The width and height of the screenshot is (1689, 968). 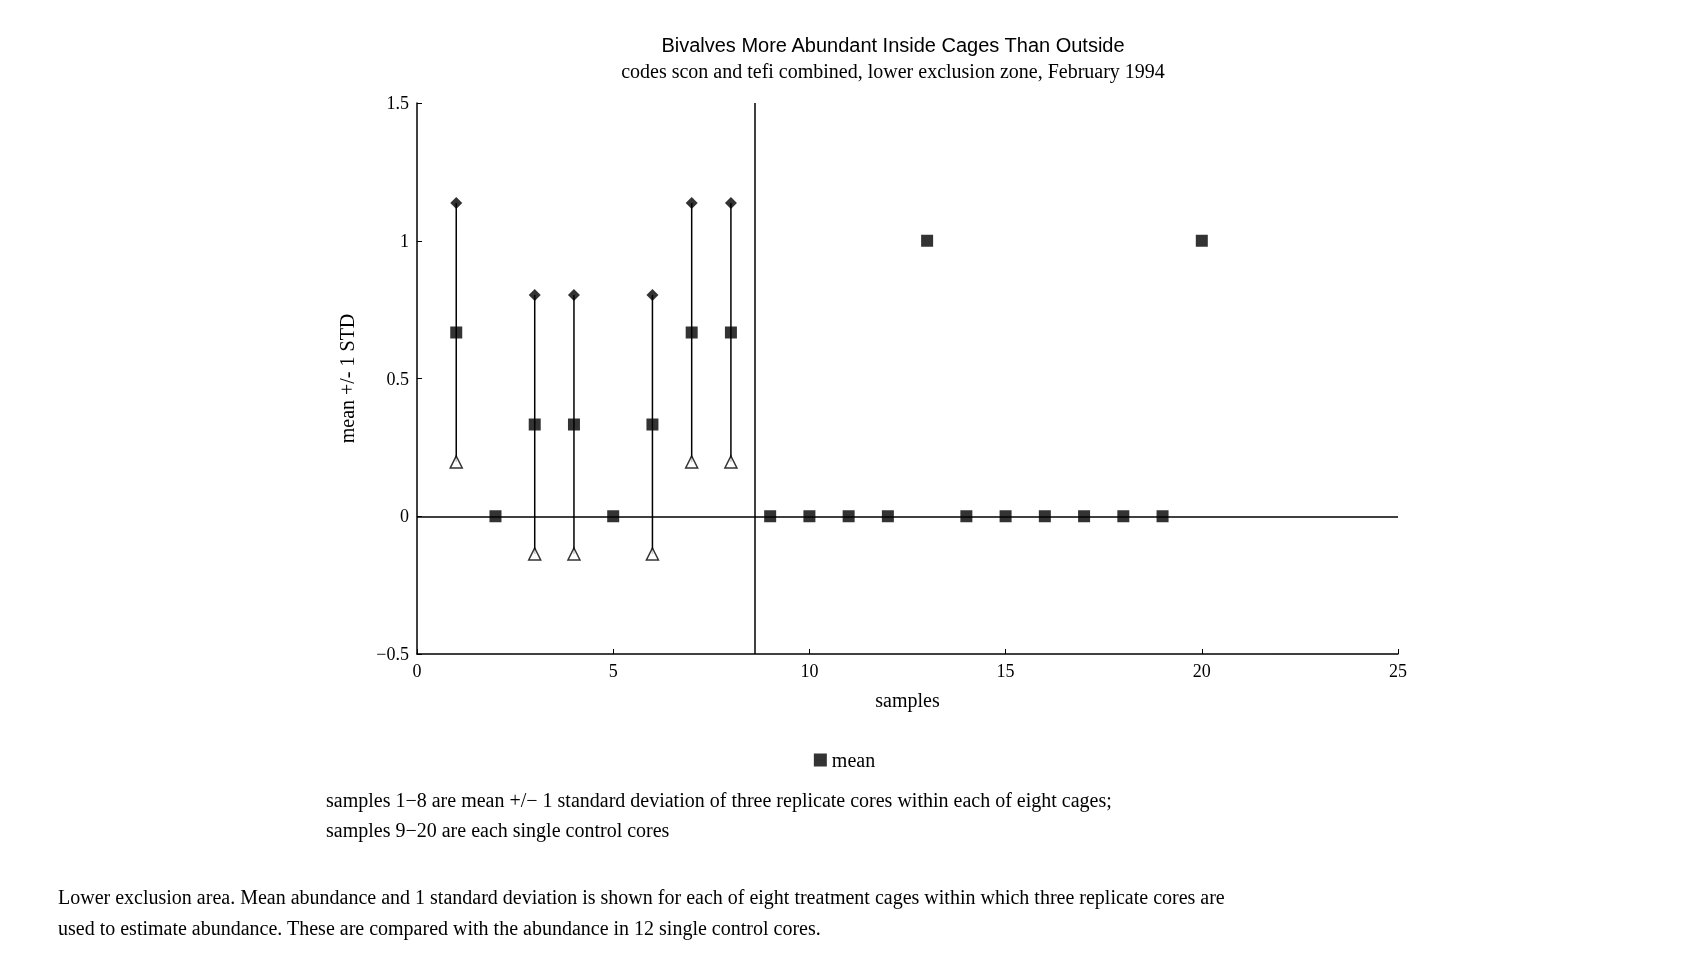 What do you see at coordinates (893, 45) in the screenshot?
I see `chart-title: Bivalves More Abundant Inside Cages Than Outside` at bounding box center [893, 45].